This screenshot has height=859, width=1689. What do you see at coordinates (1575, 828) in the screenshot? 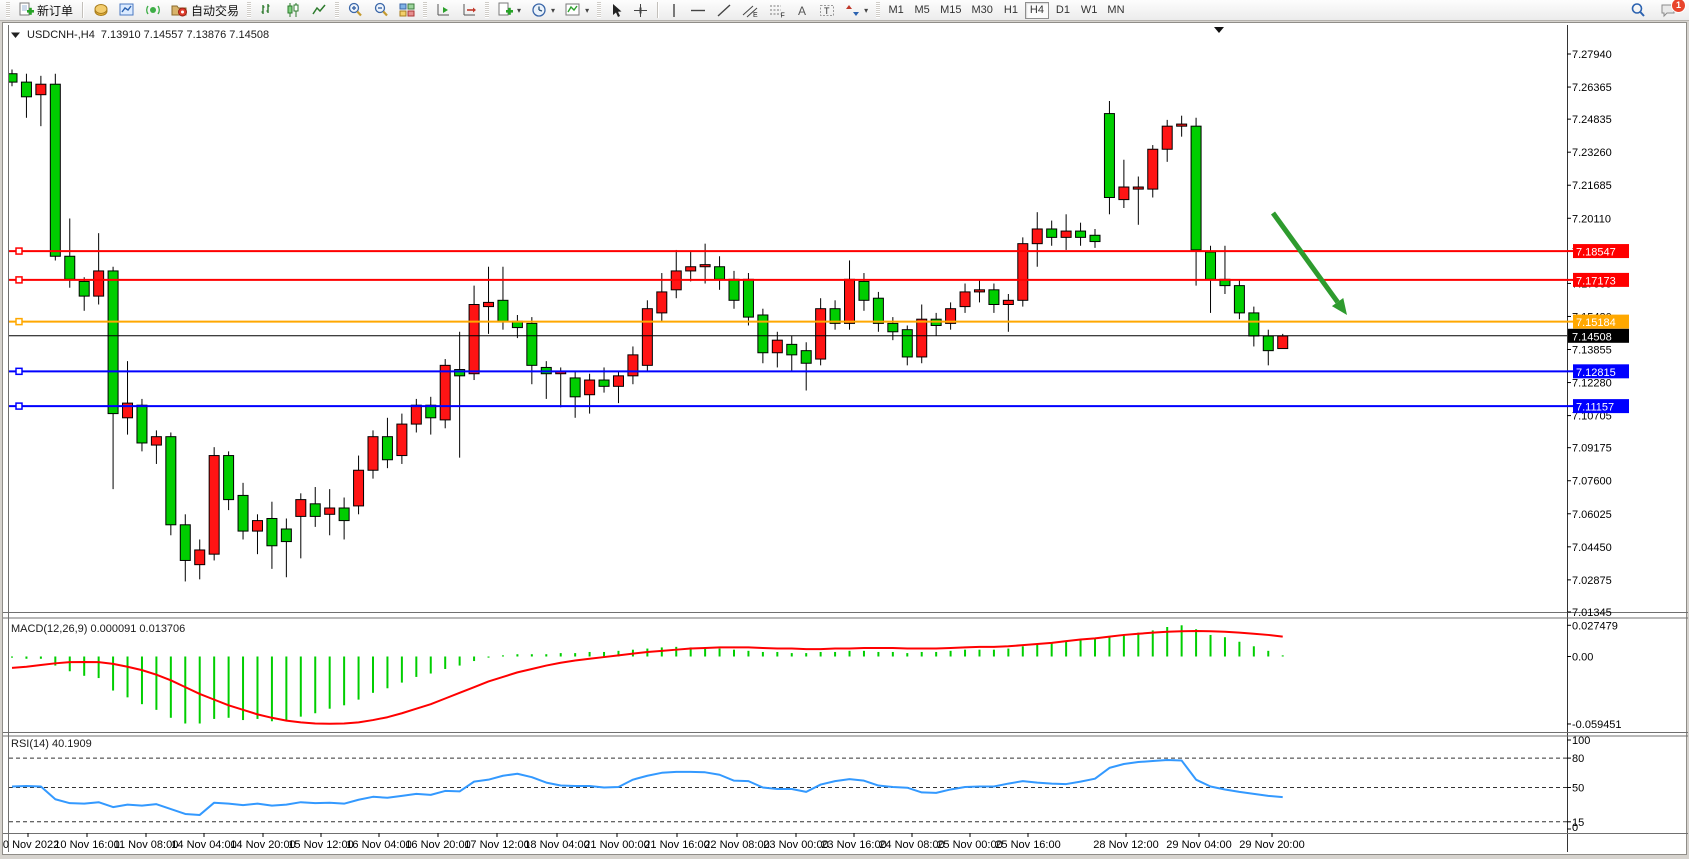
I see `svg-text: 0` at bounding box center [1575, 828].